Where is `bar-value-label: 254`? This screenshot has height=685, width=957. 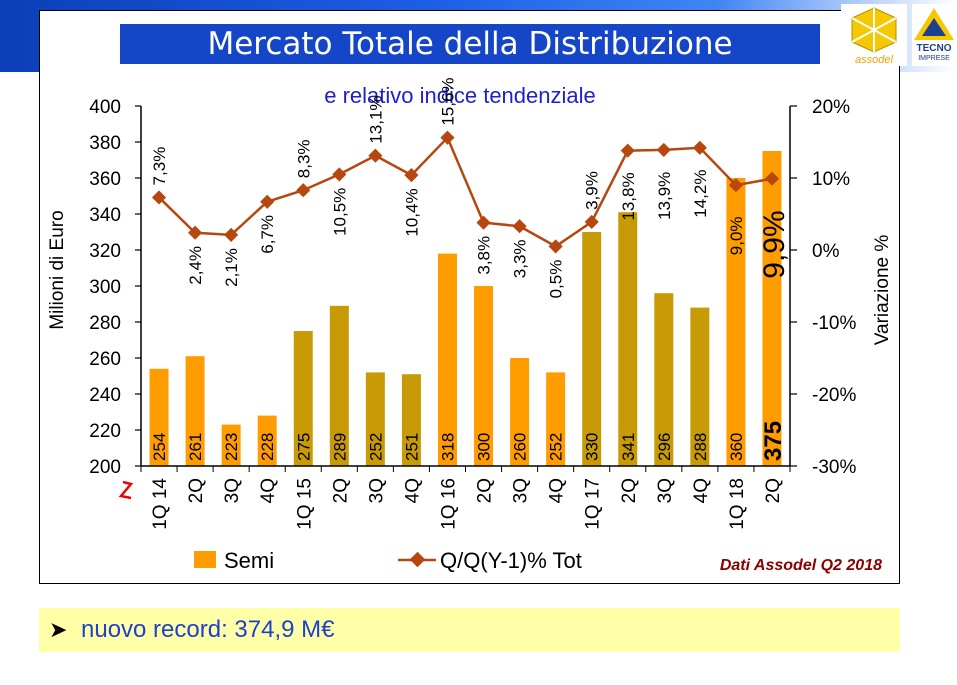 bar-value-label: 254 is located at coordinates (159, 447).